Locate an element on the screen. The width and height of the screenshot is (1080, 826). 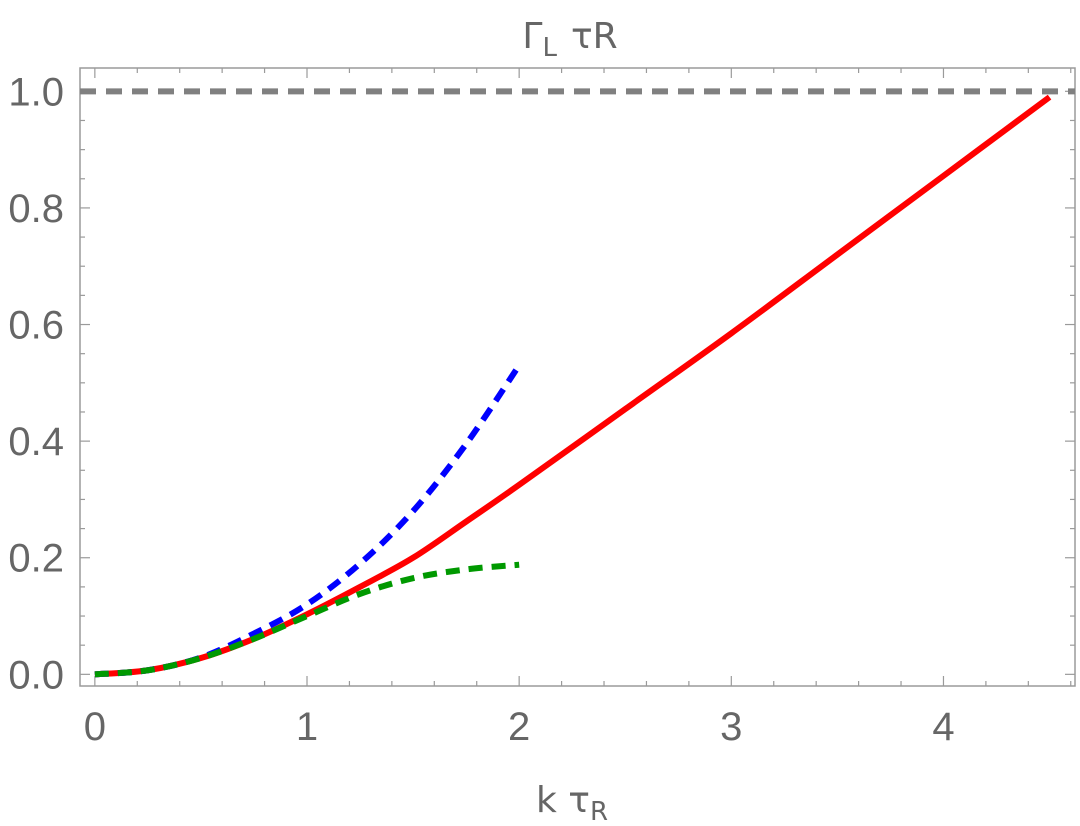
x-axis-title-main: k τ is located at coordinates (563, 800).